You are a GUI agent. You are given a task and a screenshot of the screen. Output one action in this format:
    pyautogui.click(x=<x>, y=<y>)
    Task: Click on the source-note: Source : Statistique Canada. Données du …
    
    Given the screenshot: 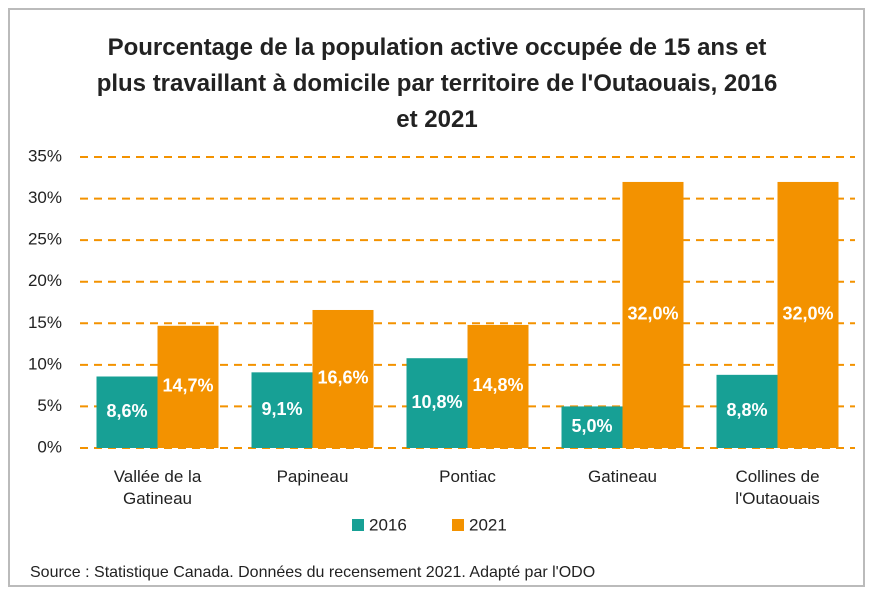 What is the action you would take?
    pyautogui.click(x=313, y=572)
    